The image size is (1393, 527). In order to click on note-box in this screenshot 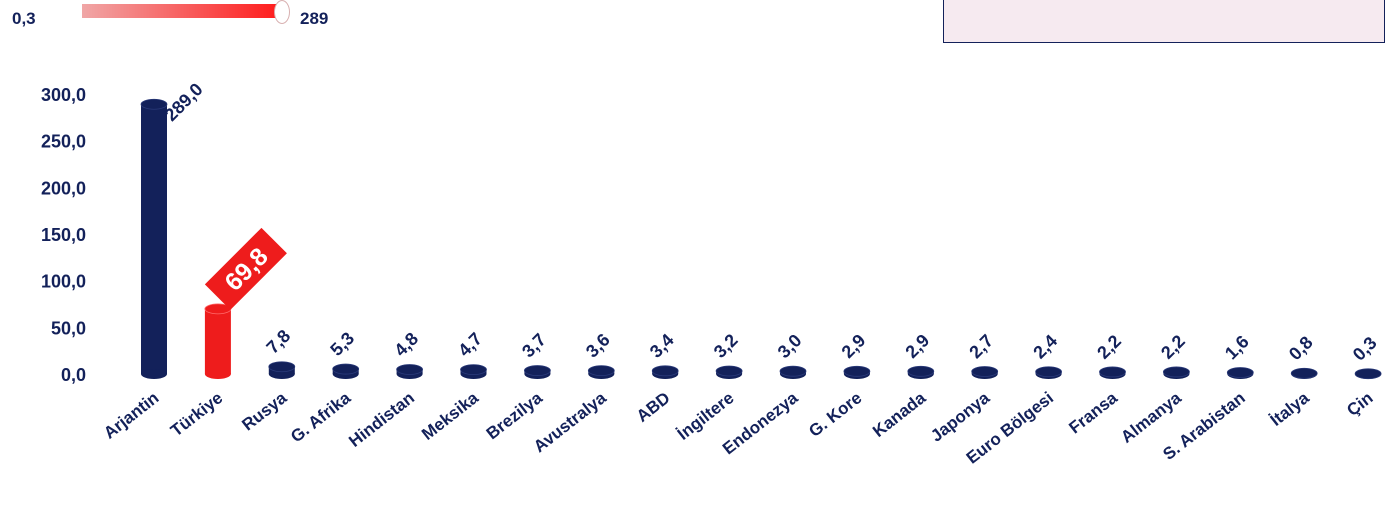, I will do `click(1164, 21)`.